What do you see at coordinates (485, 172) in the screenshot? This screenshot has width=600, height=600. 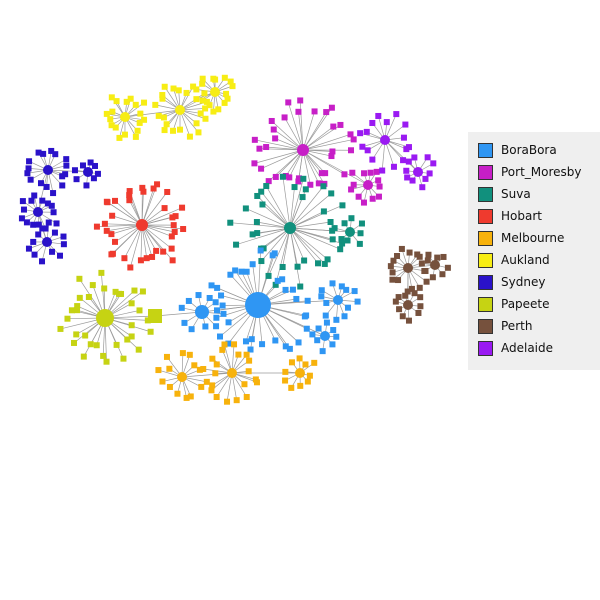 I see `legend-swatch` at bounding box center [485, 172].